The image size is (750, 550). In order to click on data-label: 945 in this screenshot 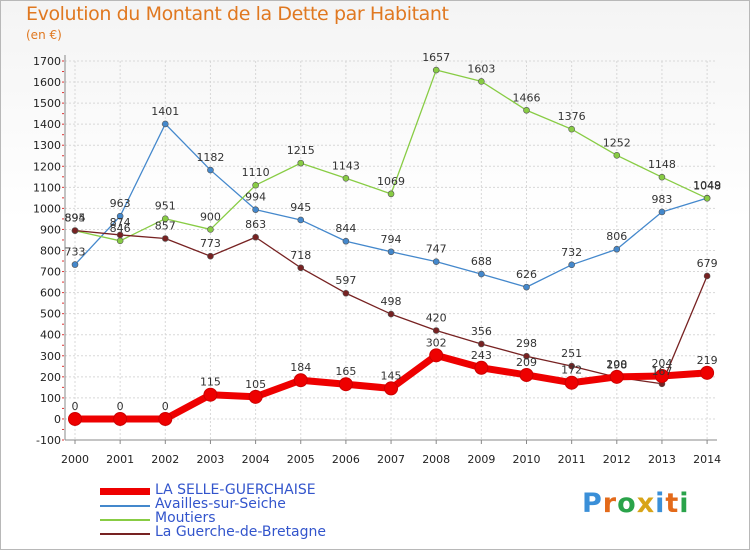, I will do `click(300, 207)`.